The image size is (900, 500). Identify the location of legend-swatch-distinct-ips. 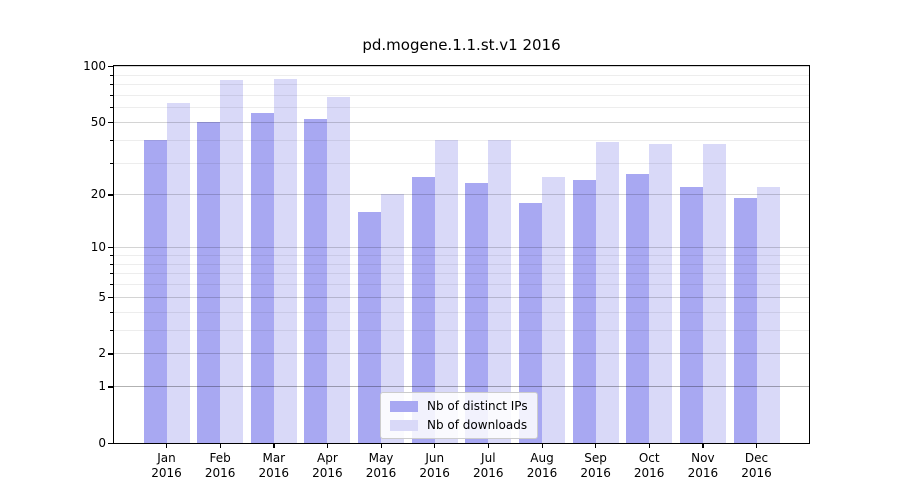
(404, 406).